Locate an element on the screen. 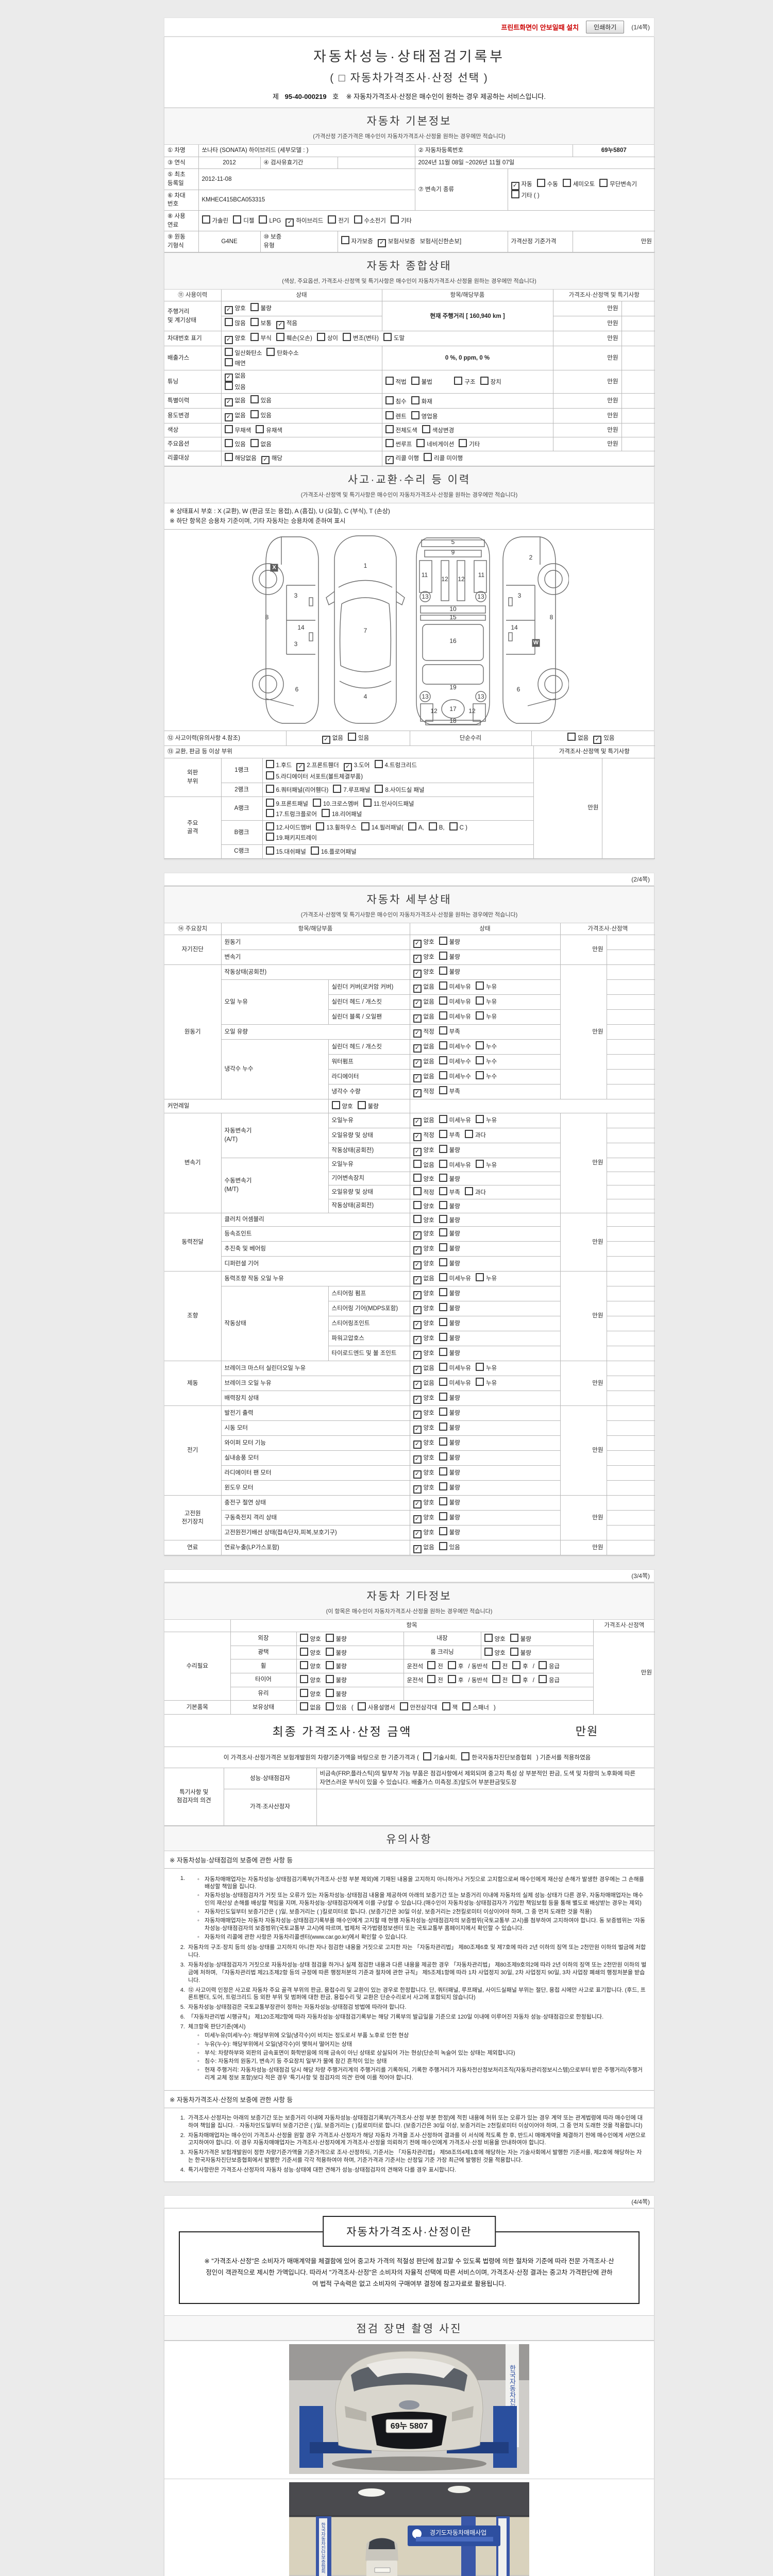  check-option: 수동 is located at coordinates (547, 184).